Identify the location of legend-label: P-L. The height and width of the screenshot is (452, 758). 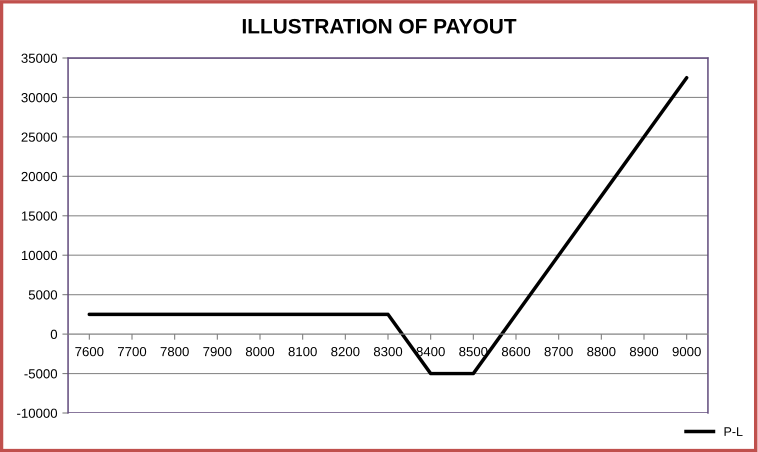
(733, 431).